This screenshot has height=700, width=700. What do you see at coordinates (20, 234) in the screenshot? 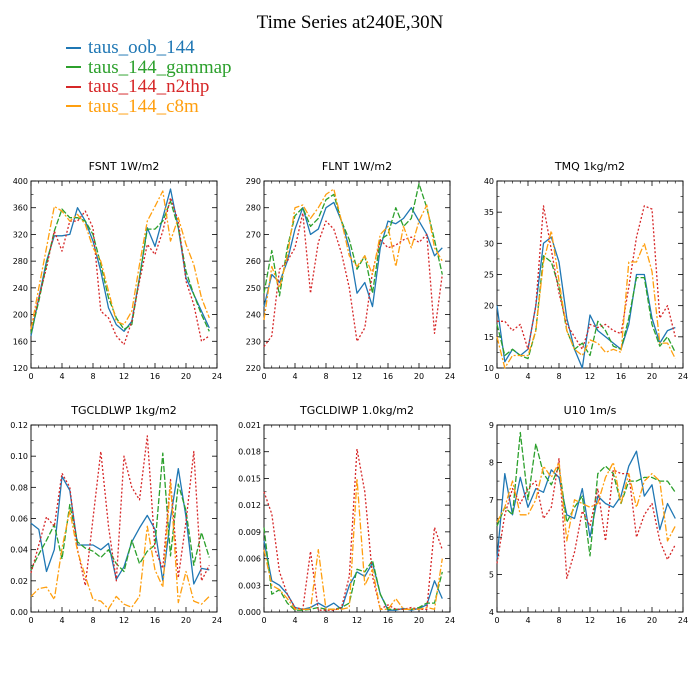
I see `y-tick-label: 320` at bounding box center [20, 234].